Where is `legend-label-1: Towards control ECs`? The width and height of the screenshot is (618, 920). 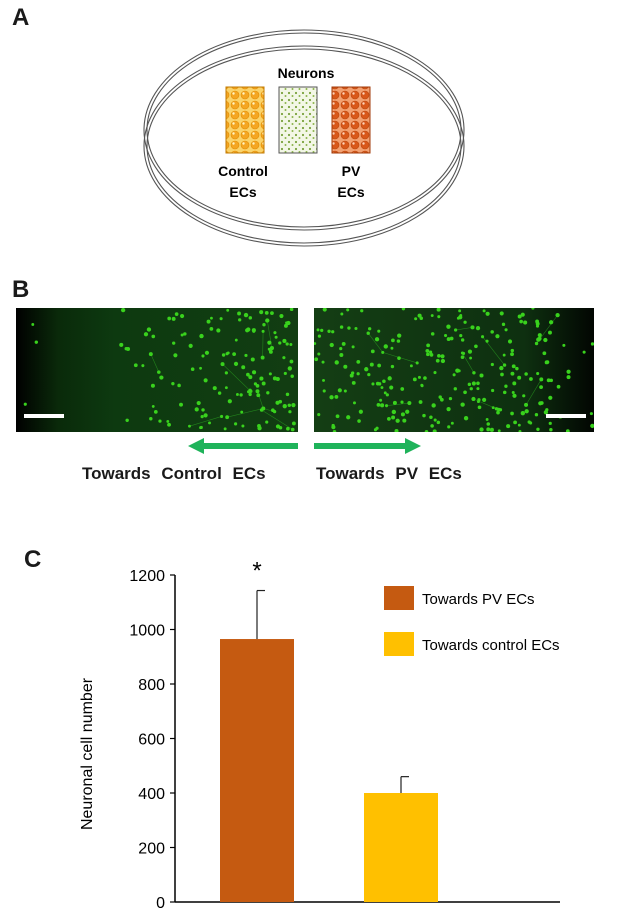
legend-label-1: Towards control ECs is located at coordinates (491, 645).